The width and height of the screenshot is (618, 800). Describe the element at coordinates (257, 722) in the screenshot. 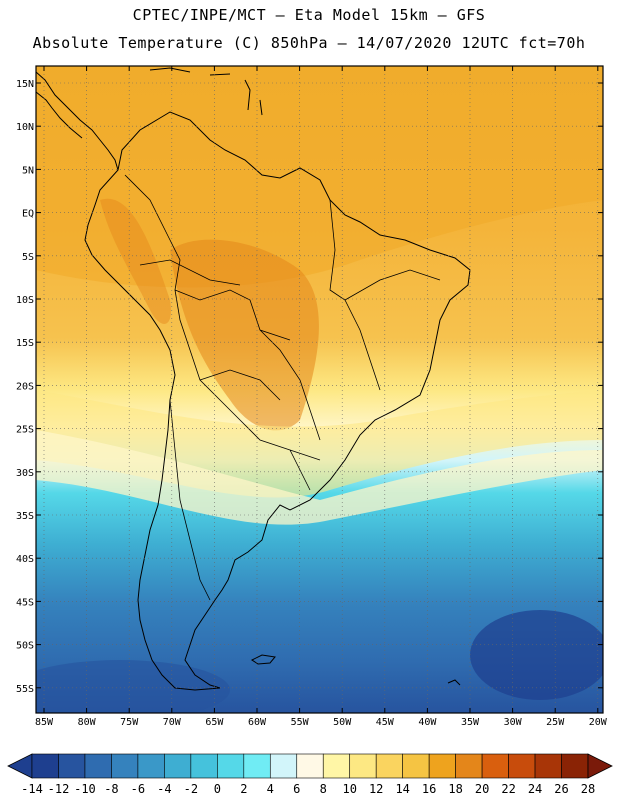

I see `lon-tick-label: 60W` at that location.